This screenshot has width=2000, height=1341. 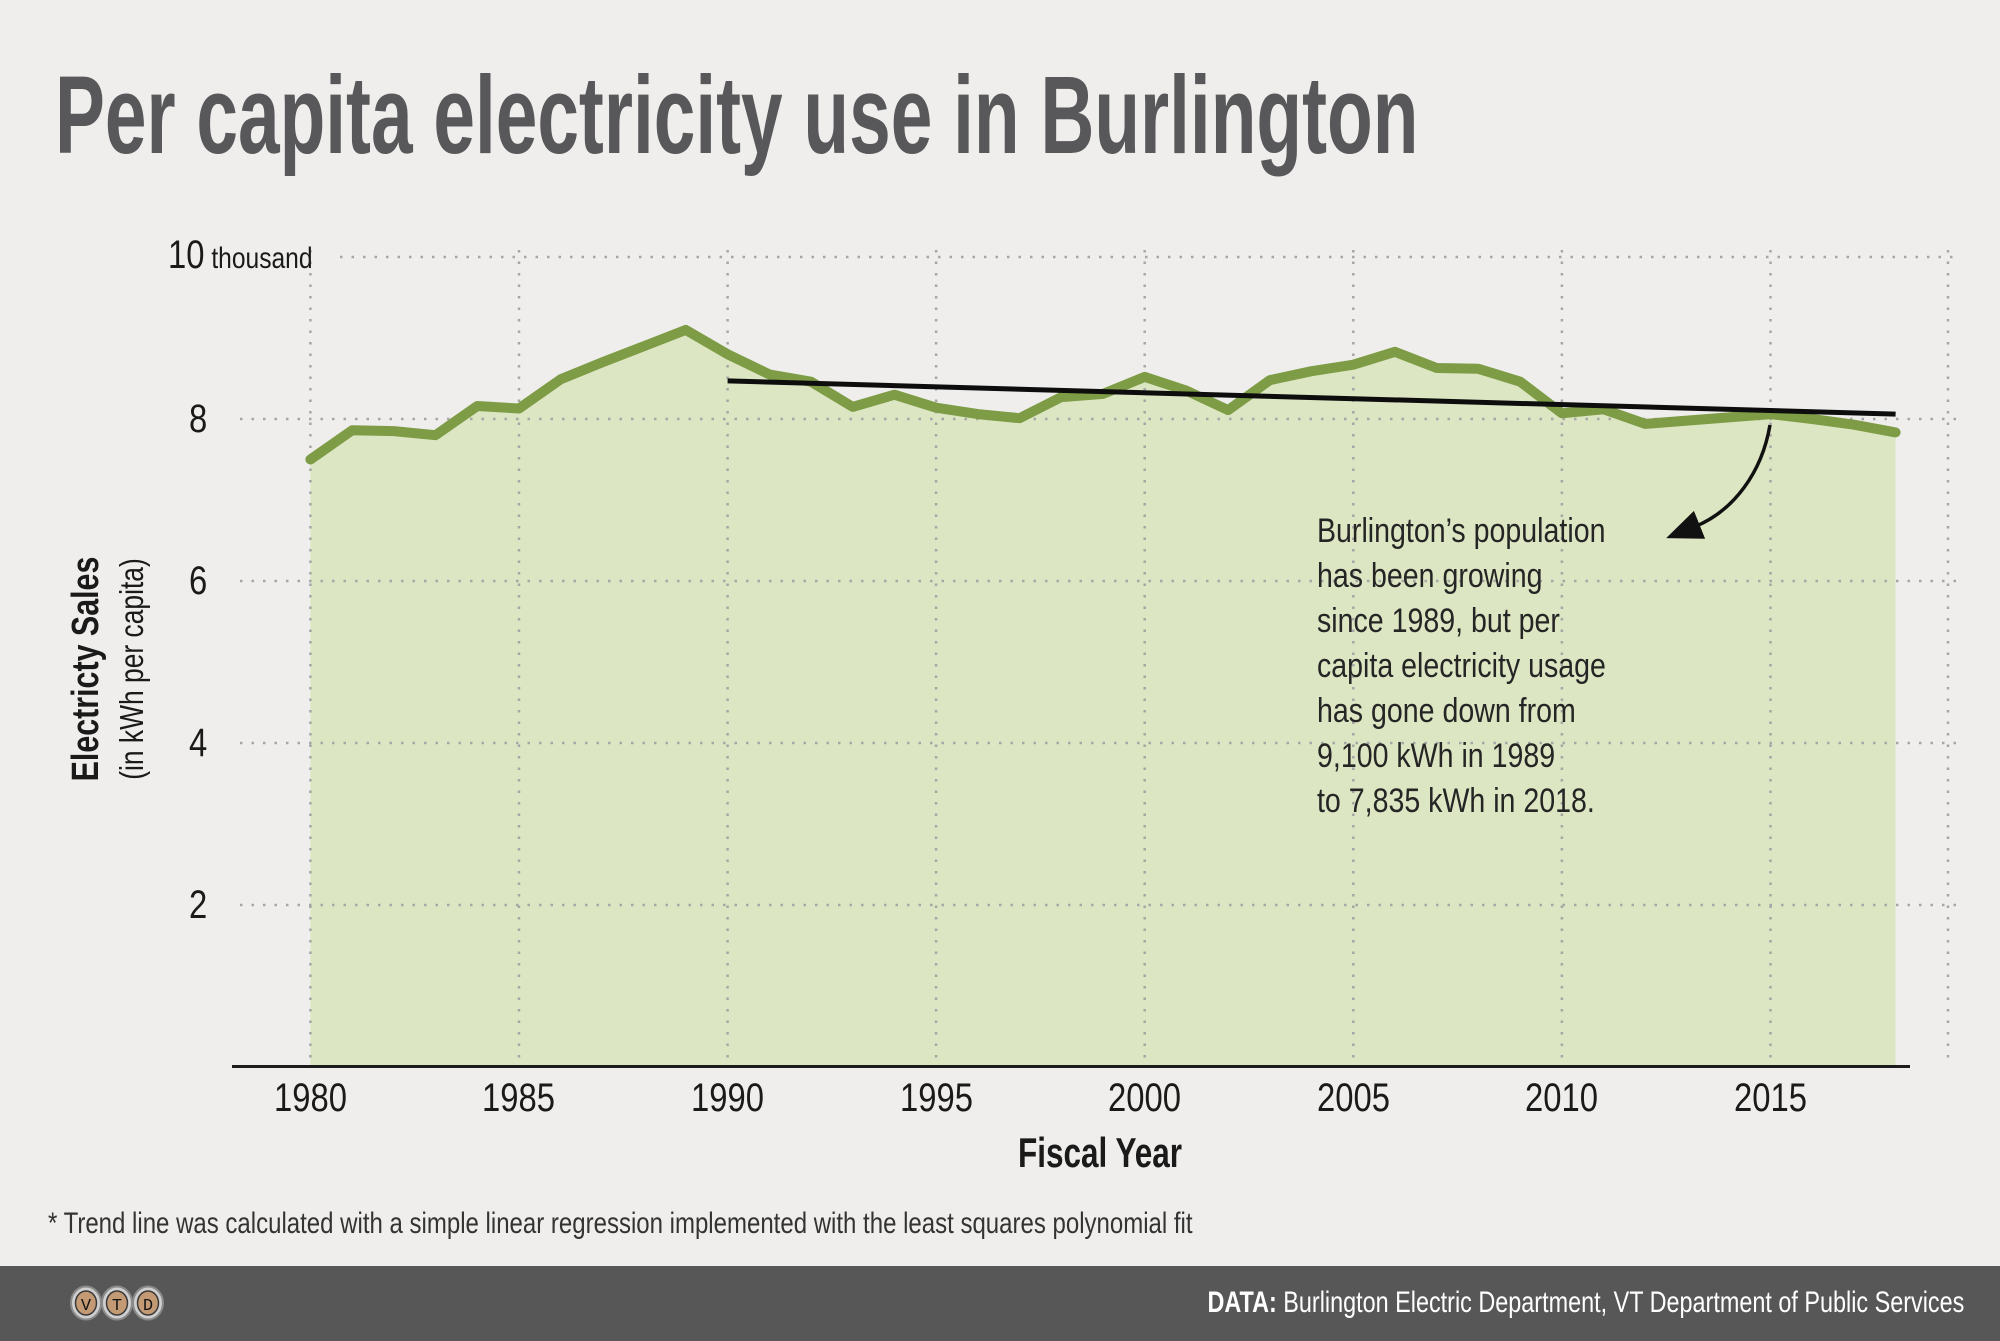 What do you see at coordinates (1562, 1098) in the screenshot?
I see `x-axis-tick-2010: 2010` at bounding box center [1562, 1098].